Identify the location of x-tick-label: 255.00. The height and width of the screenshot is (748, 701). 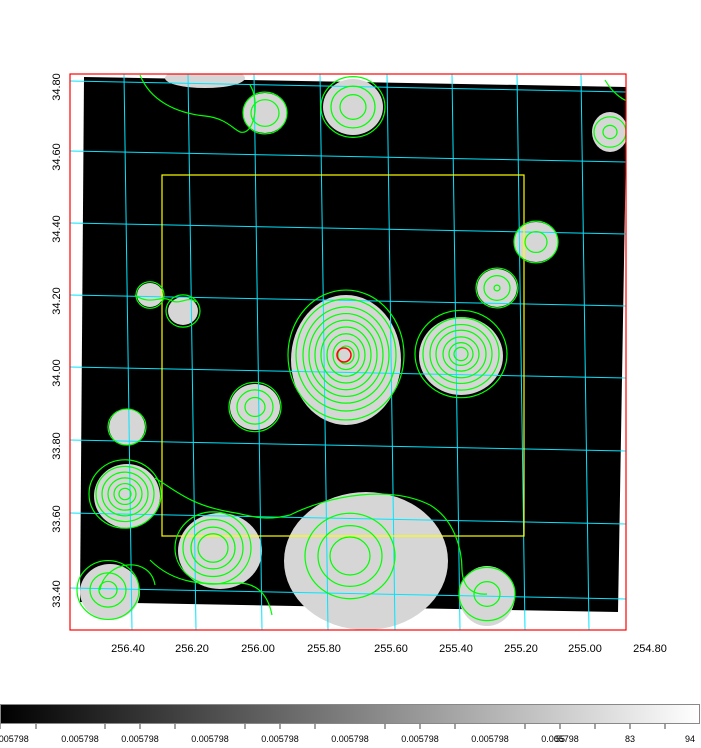
(585, 649).